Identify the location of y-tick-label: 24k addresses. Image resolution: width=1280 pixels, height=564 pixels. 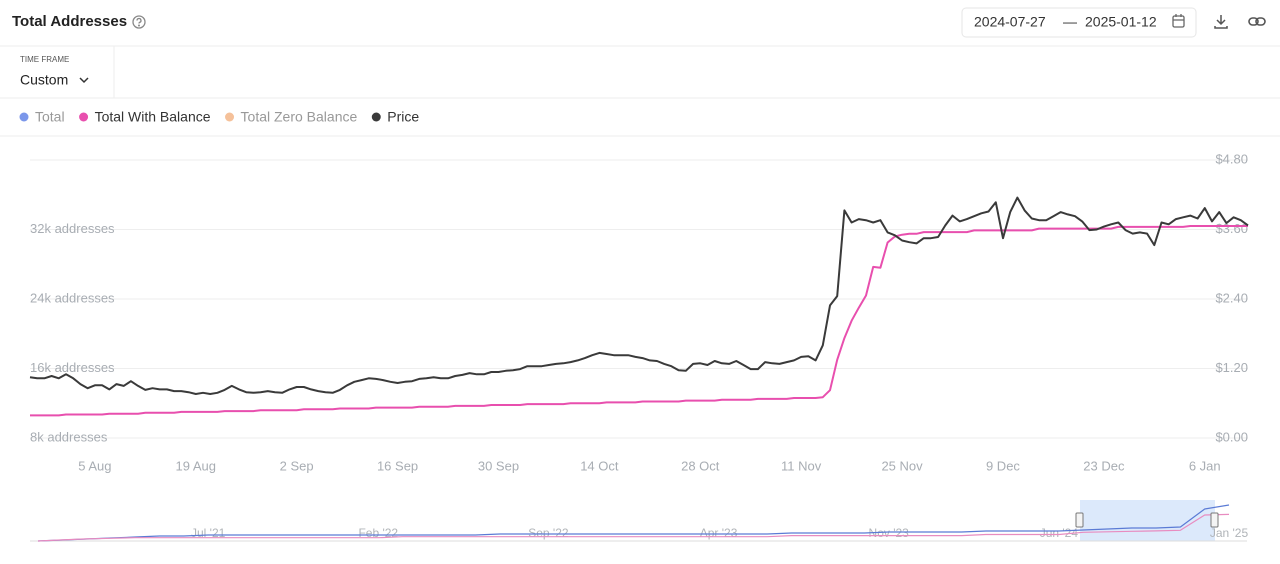
(72, 297).